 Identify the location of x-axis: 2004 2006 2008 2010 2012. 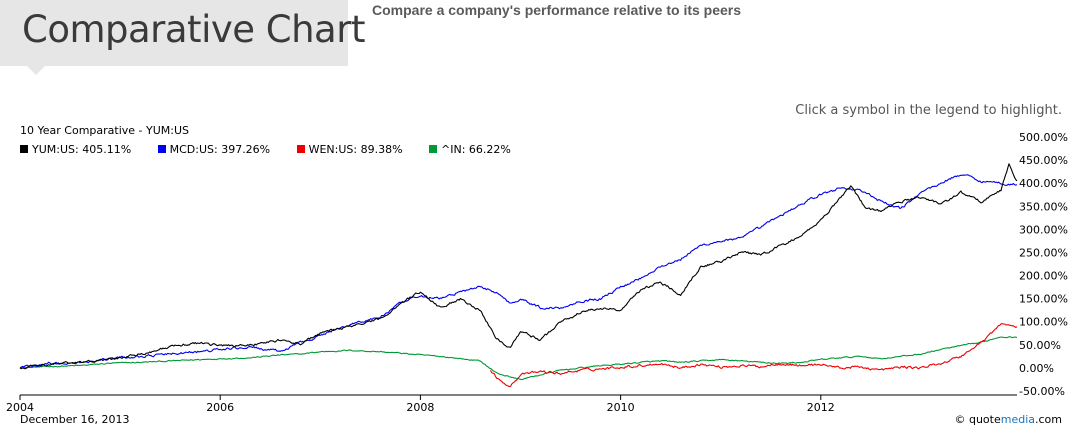
(511, 404).